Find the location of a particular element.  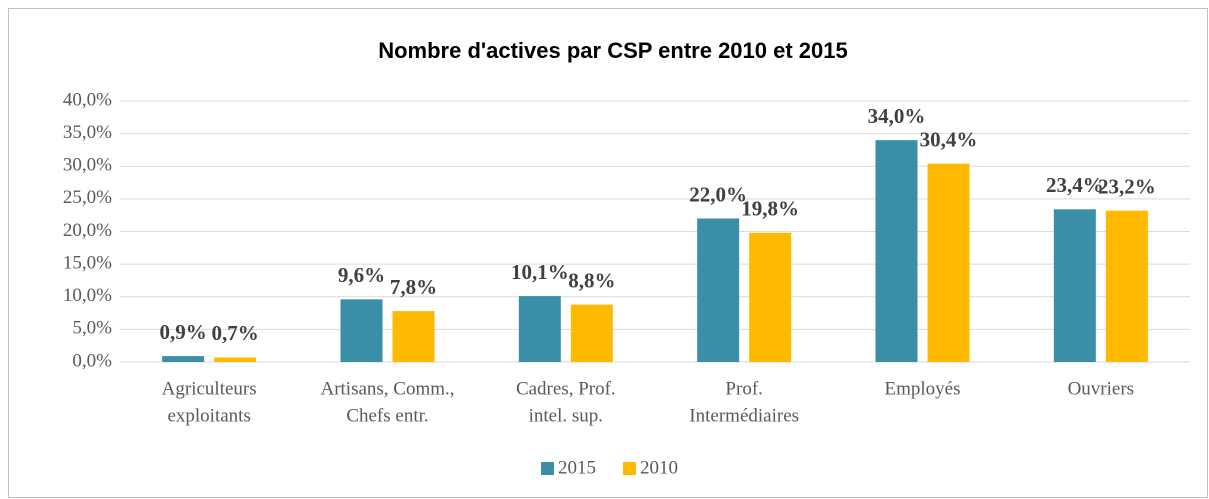

x-tick-label: Prof. is located at coordinates (743, 388).